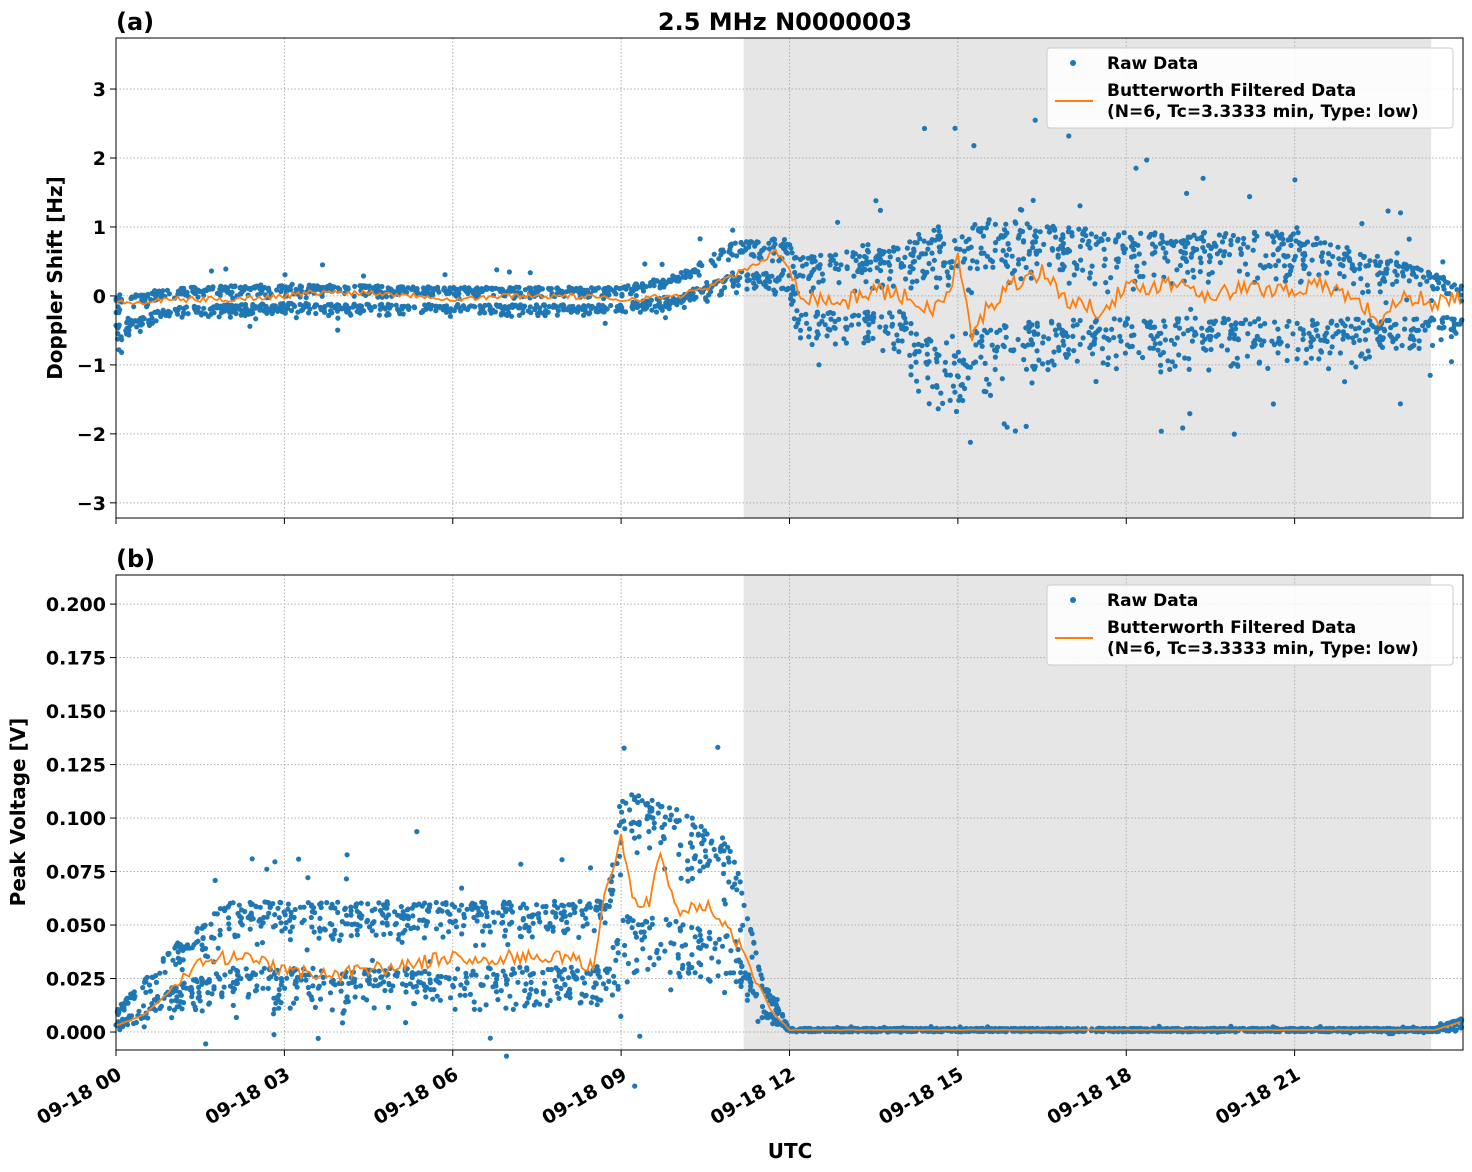  What do you see at coordinates (1231, 91) in the screenshot?
I see `legend-filtered-label: Butterworth Filtered Data` at bounding box center [1231, 91].